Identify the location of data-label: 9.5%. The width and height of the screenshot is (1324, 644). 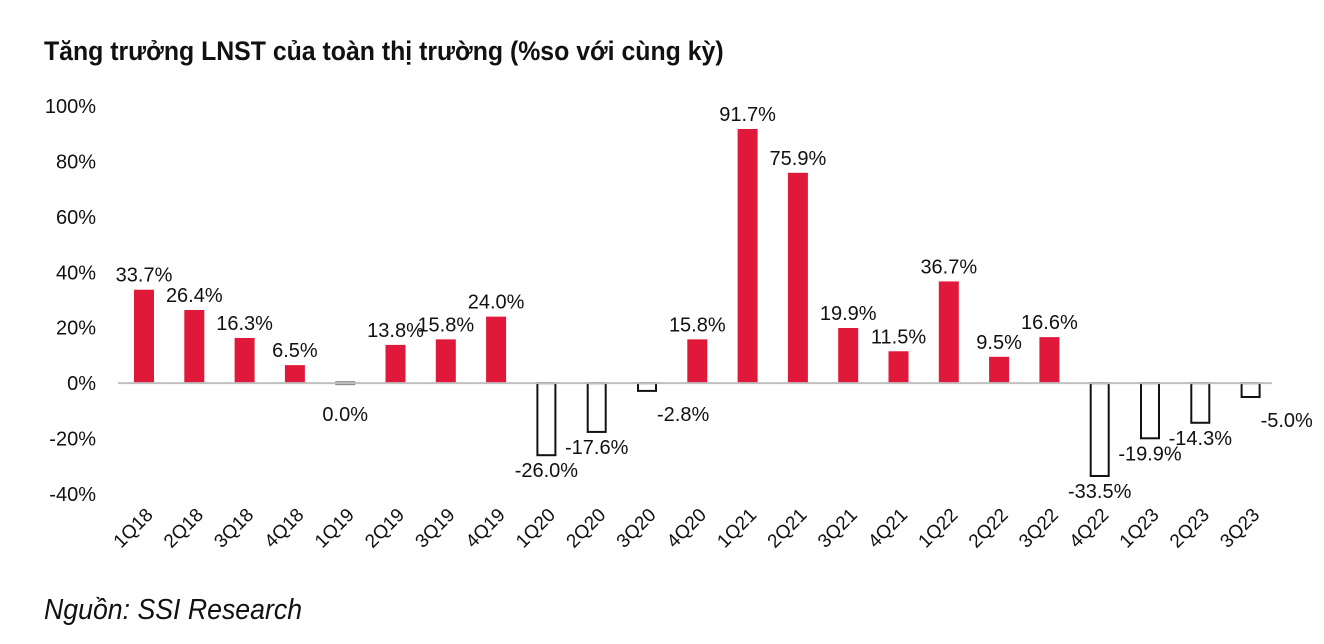
(999, 343).